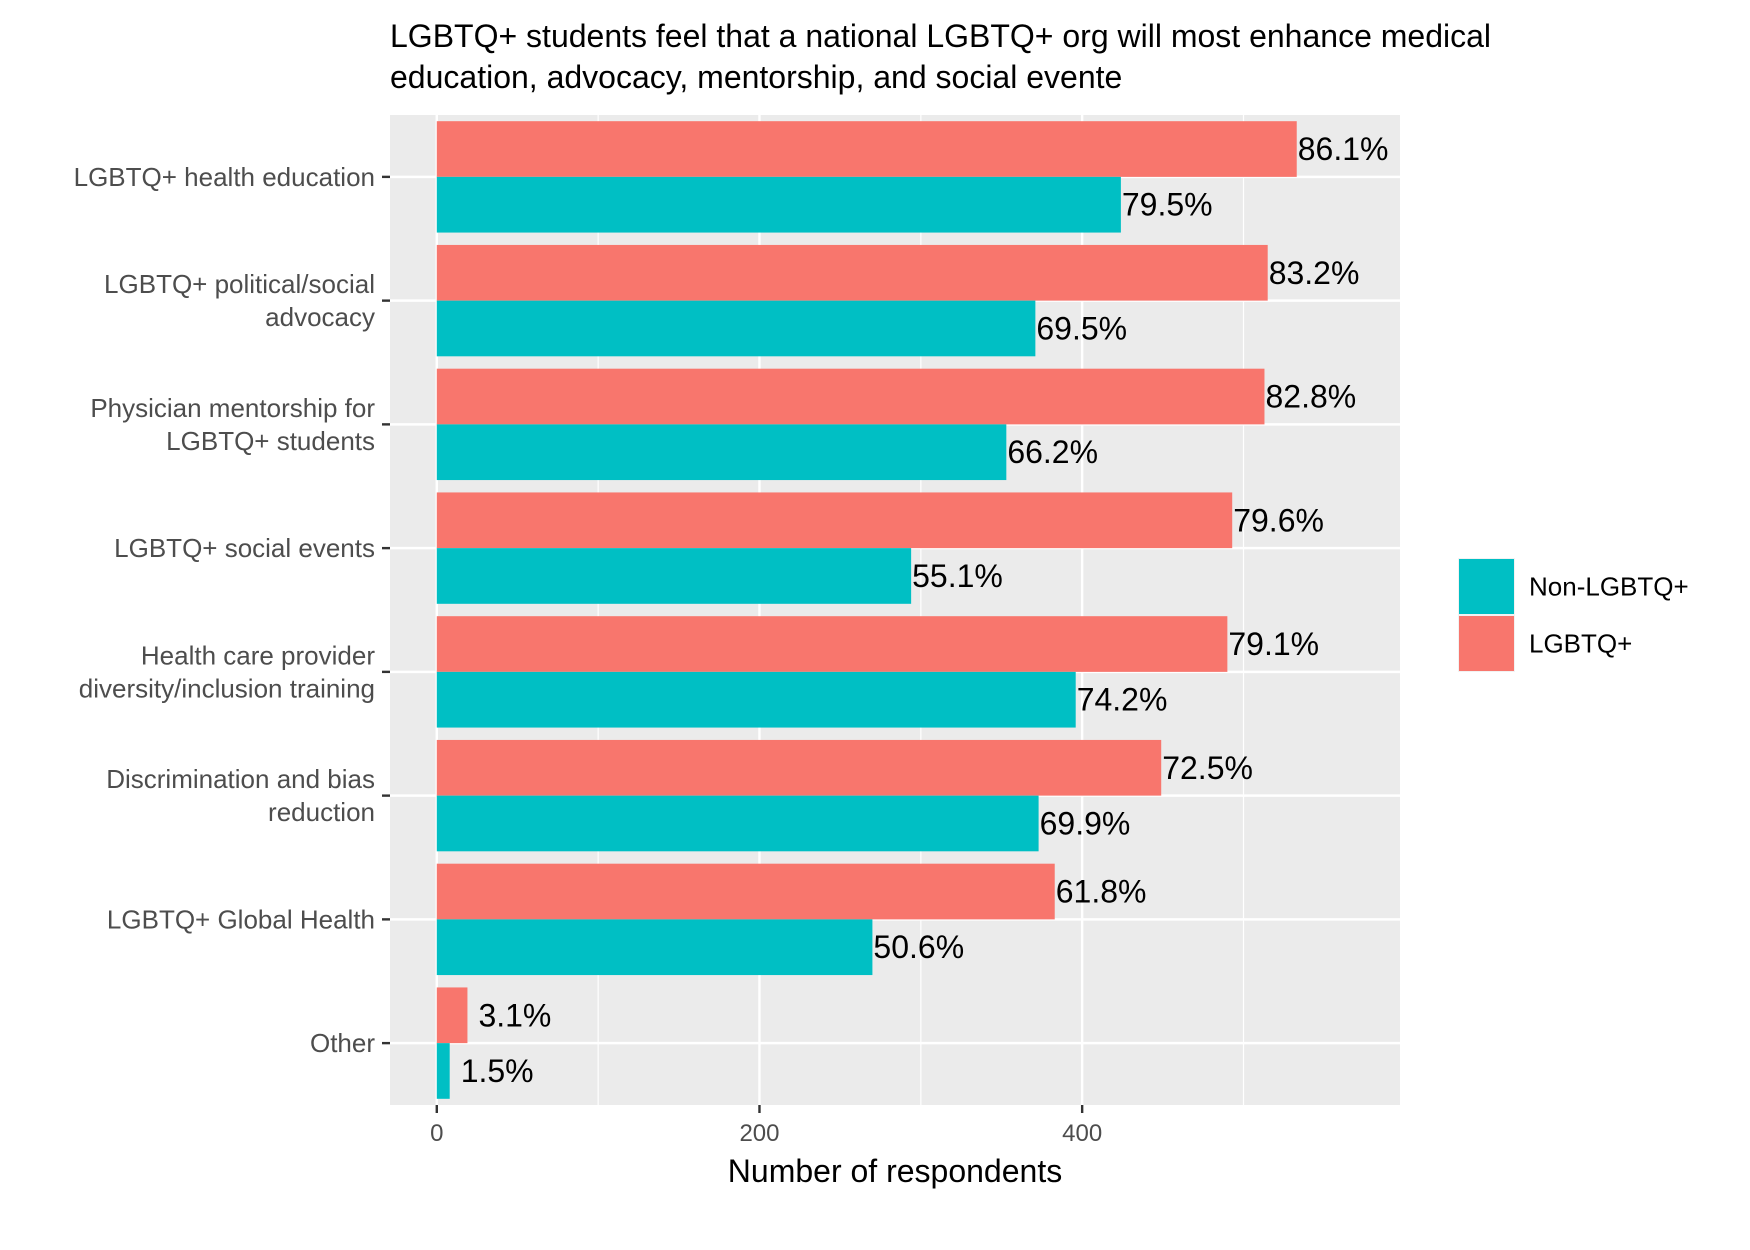 Image resolution: width=1750 pixels, height=1250 pixels. What do you see at coordinates (1278, 520) in the screenshot?
I see `data-label-lgbtq-3: 79.6%` at bounding box center [1278, 520].